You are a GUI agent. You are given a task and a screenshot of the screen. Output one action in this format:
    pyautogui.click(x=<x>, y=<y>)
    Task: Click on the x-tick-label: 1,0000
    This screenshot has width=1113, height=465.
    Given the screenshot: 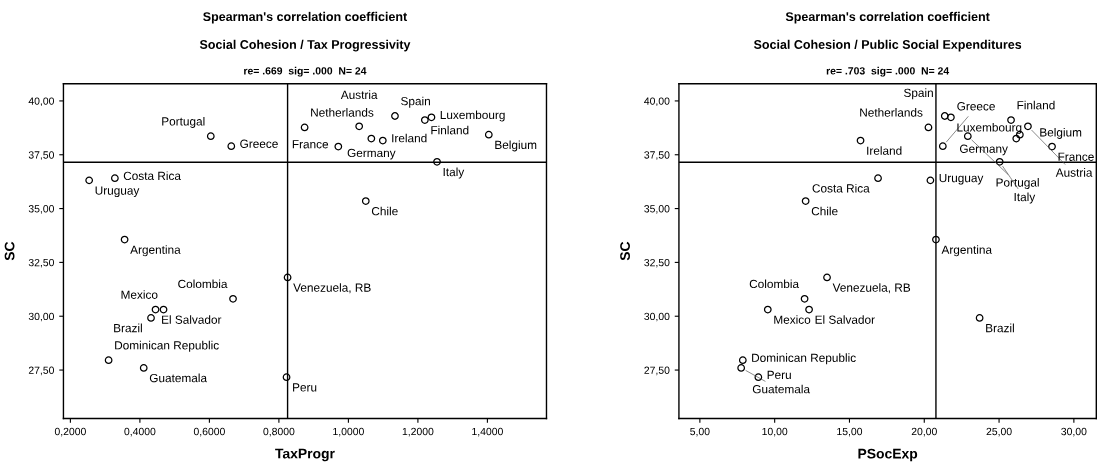 What is the action you would take?
    pyautogui.click(x=348, y=432)
    